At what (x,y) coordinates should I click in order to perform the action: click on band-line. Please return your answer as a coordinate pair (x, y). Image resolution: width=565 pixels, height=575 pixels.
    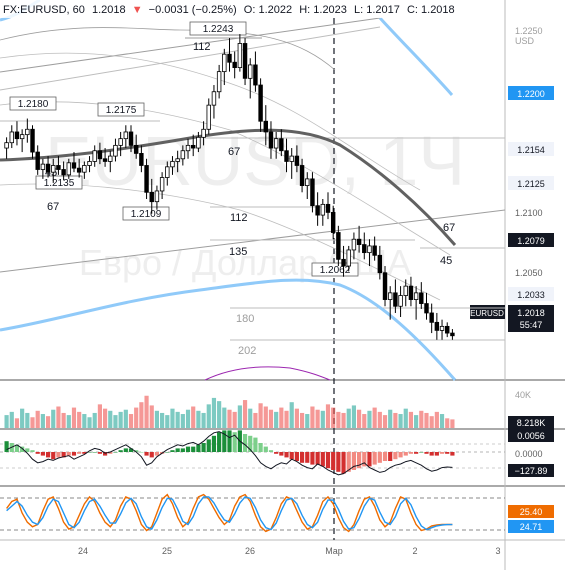
    Looking at the image, I should click on (168, 49).